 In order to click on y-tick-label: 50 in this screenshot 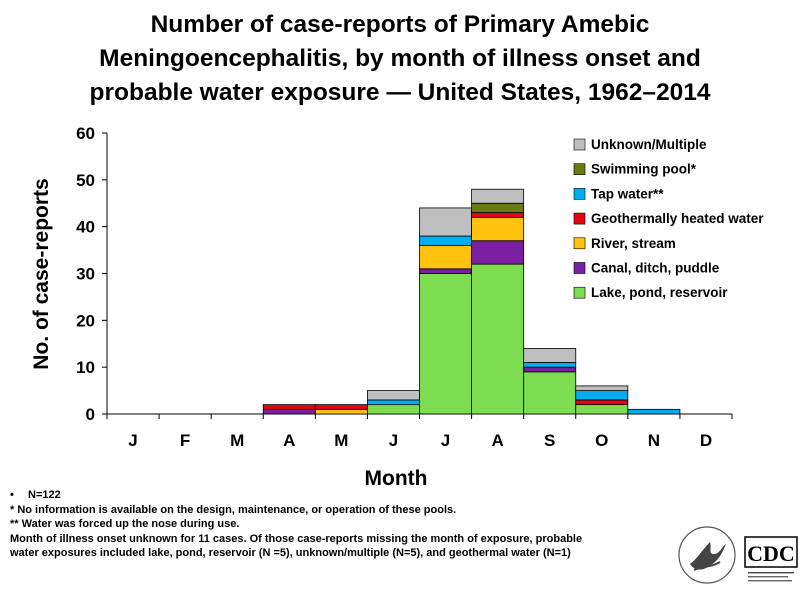, I will do `click(85, 180)`.